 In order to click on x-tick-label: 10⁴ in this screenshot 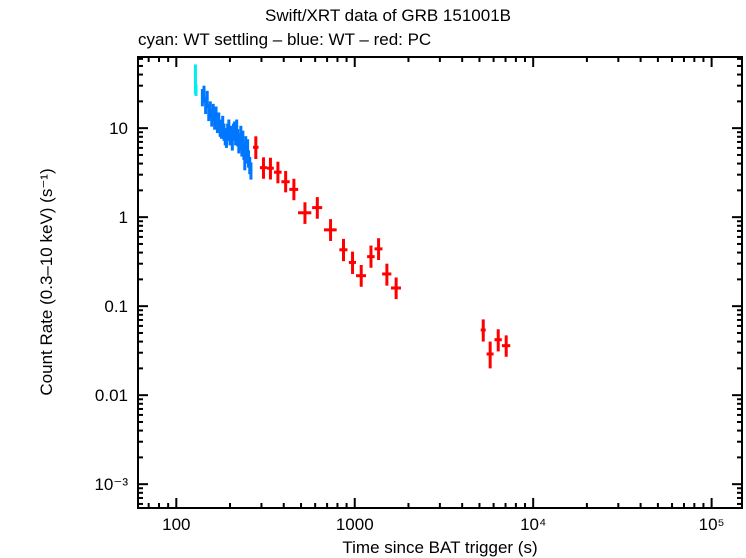, I will do `click(533, 524)`.